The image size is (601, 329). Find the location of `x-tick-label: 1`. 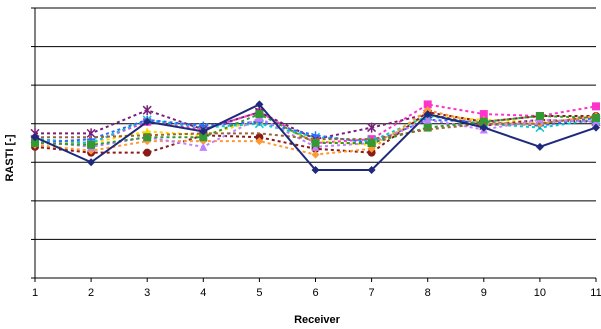

x-tick-label: 1 is located at coordinates (35, 293).